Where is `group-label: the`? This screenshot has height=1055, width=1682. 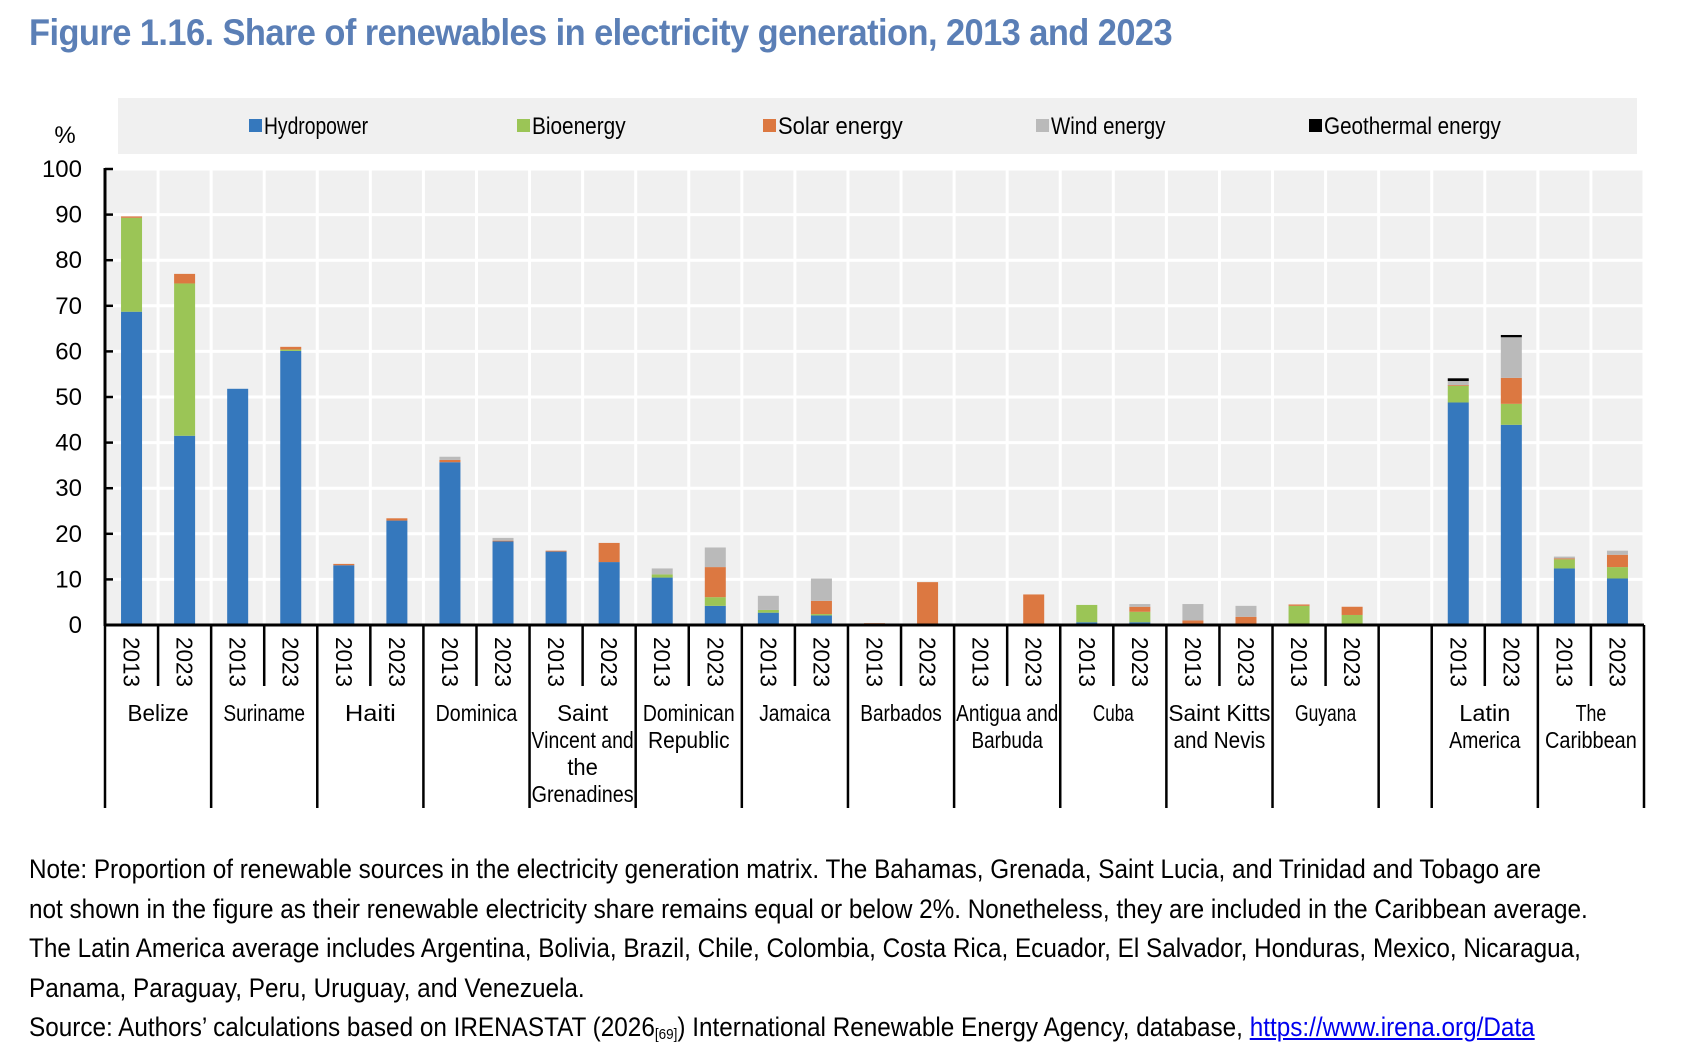 group-label: the is located at coordinates (582, 767).